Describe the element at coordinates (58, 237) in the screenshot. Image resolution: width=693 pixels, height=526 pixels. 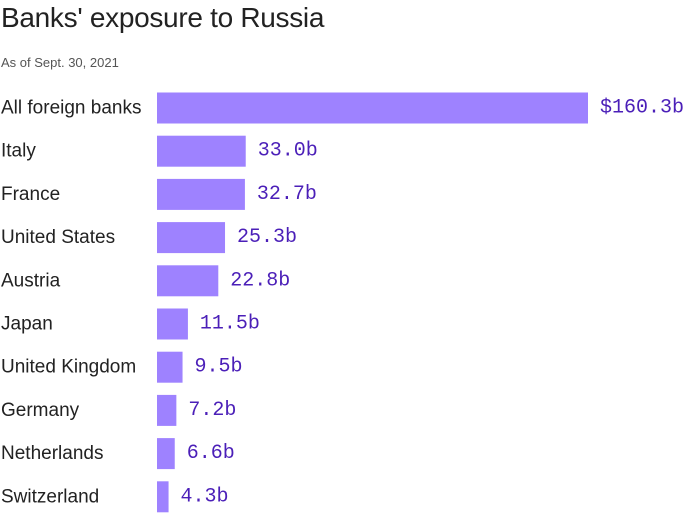
I see `category-label: United States` at that location.